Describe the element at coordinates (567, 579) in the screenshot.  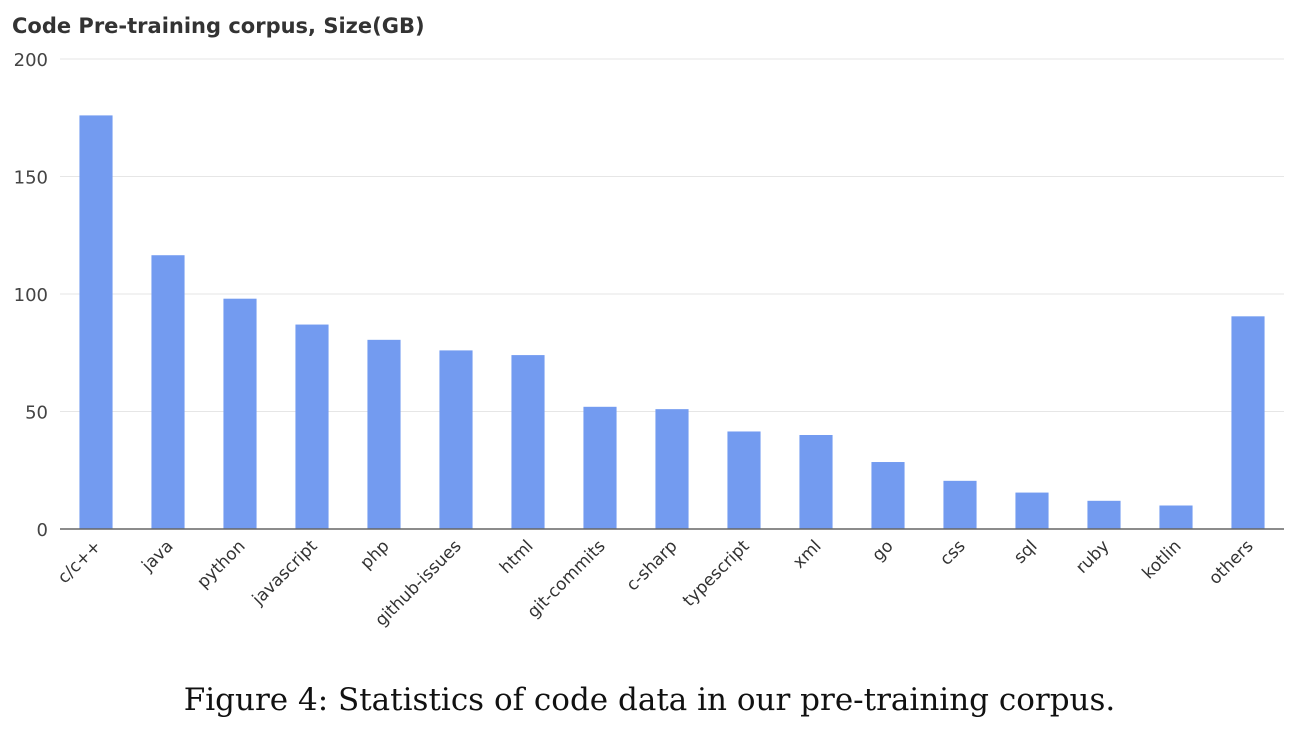
I see `x-tick-label: git-commits` at that location.